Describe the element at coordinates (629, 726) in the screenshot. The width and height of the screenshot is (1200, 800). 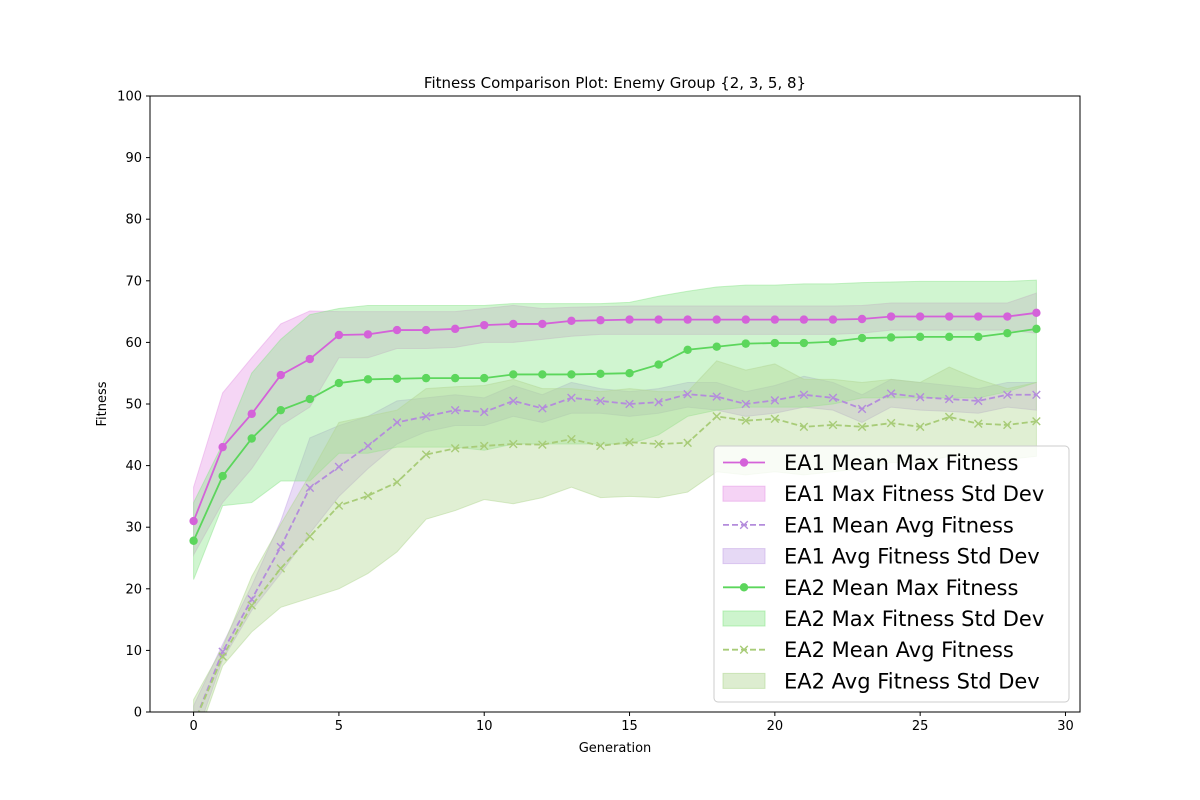
I see `x-tick-label: 15` at that location.